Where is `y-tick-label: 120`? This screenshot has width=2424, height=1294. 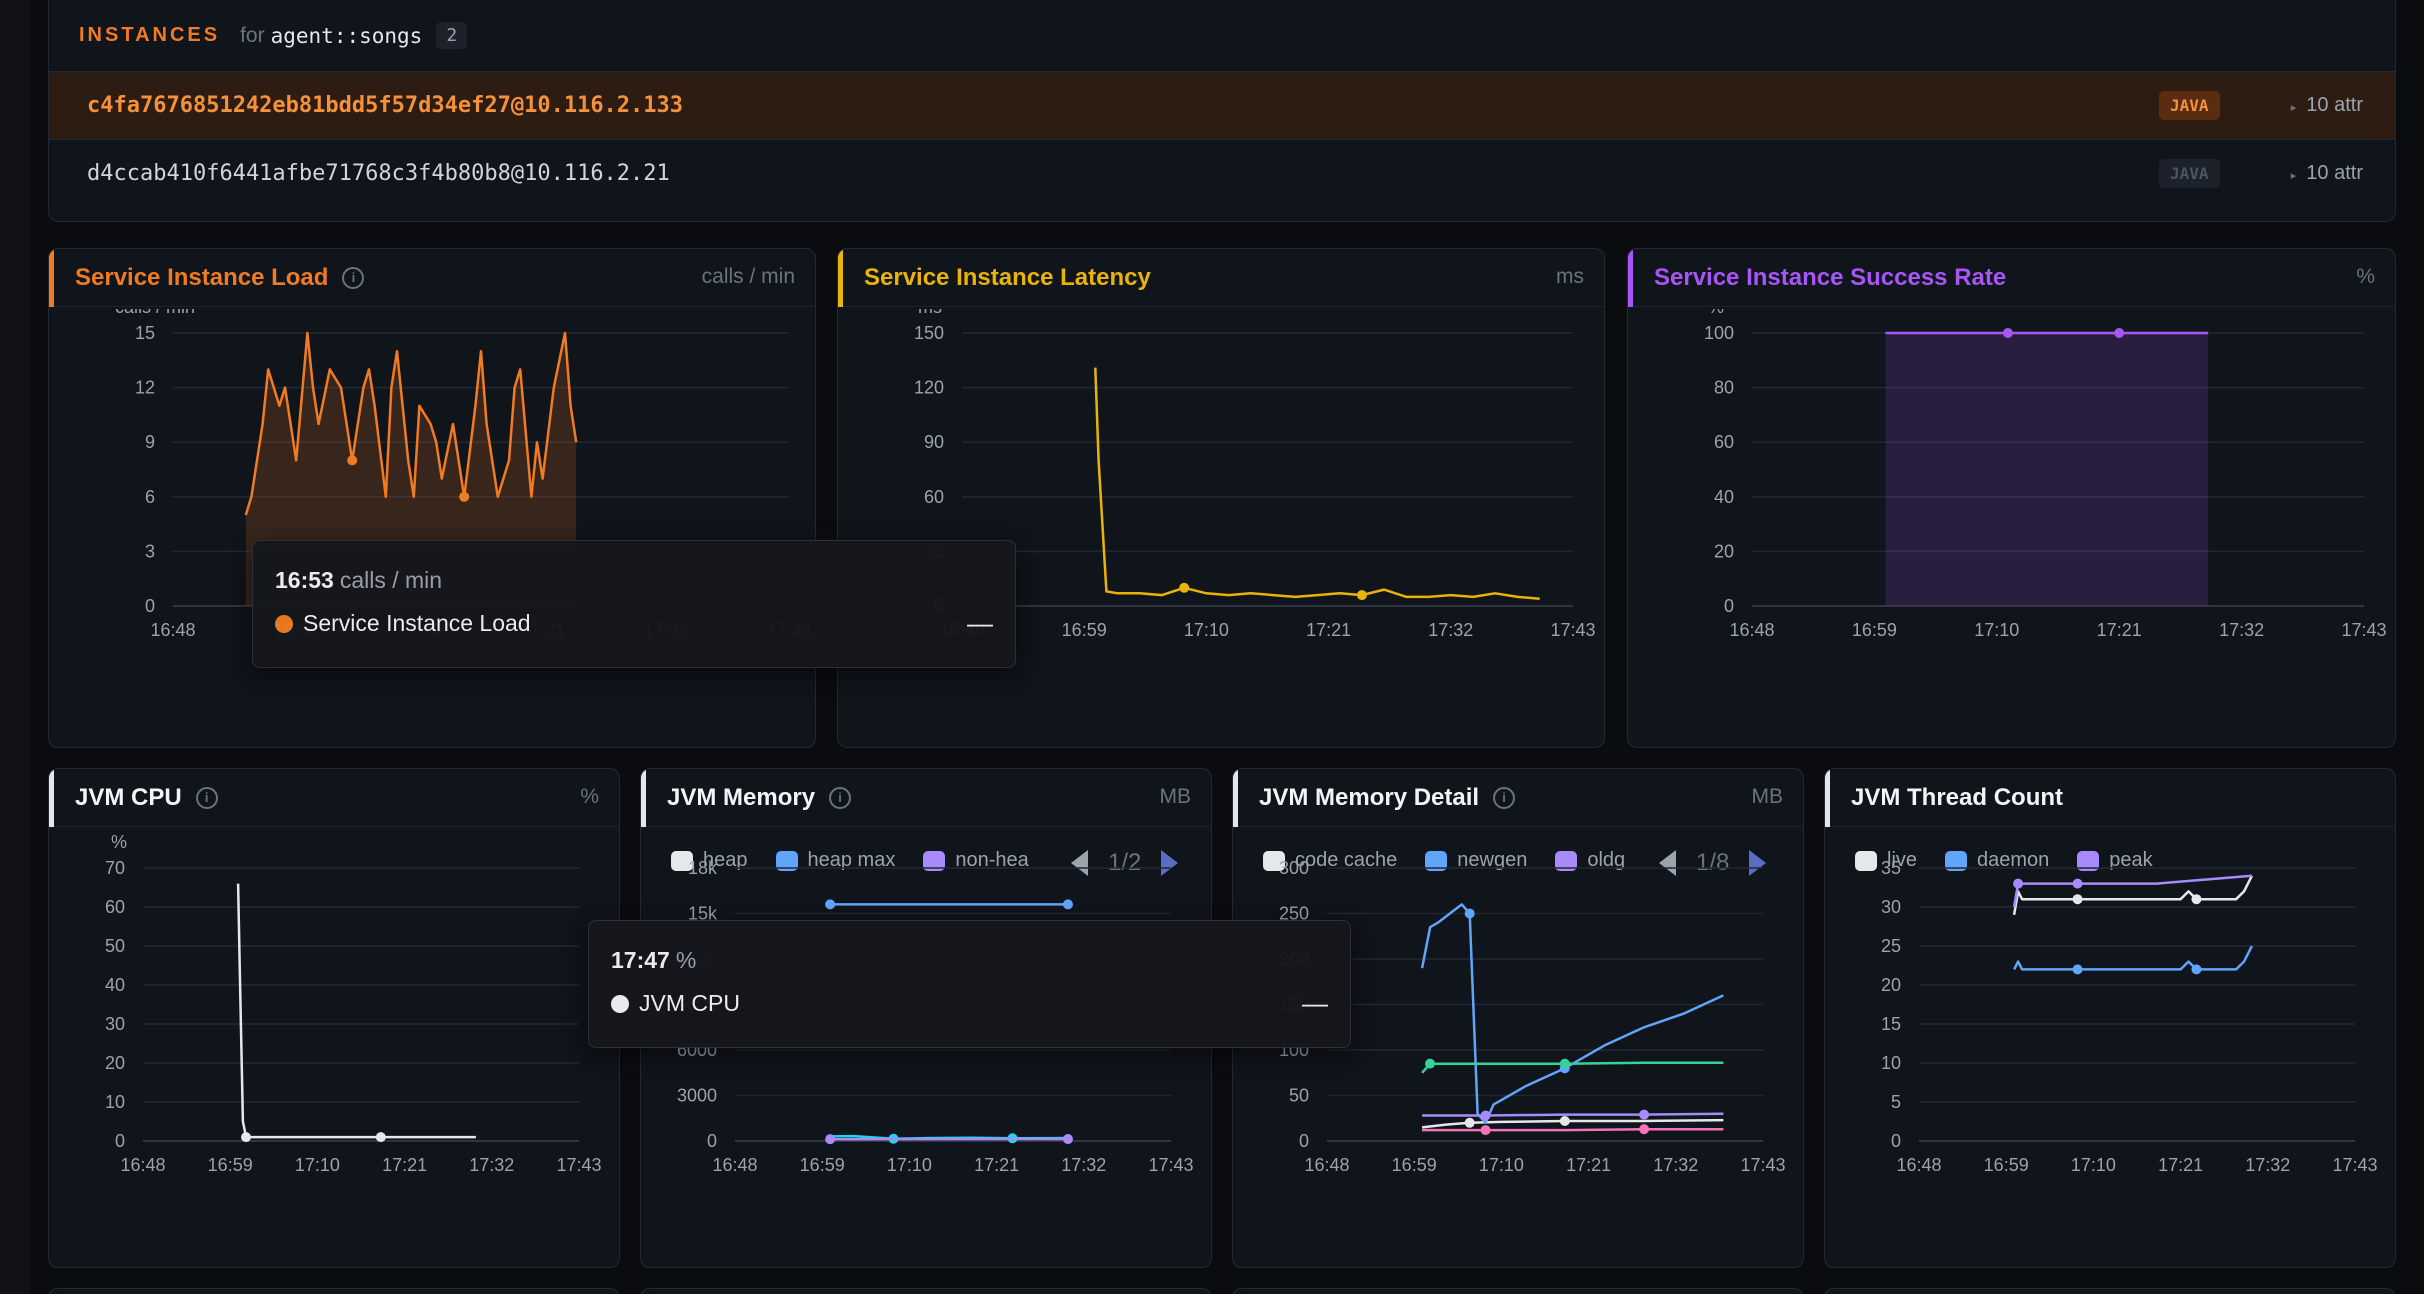 y-tick-label: 120 is located at coordinates (929, 388).